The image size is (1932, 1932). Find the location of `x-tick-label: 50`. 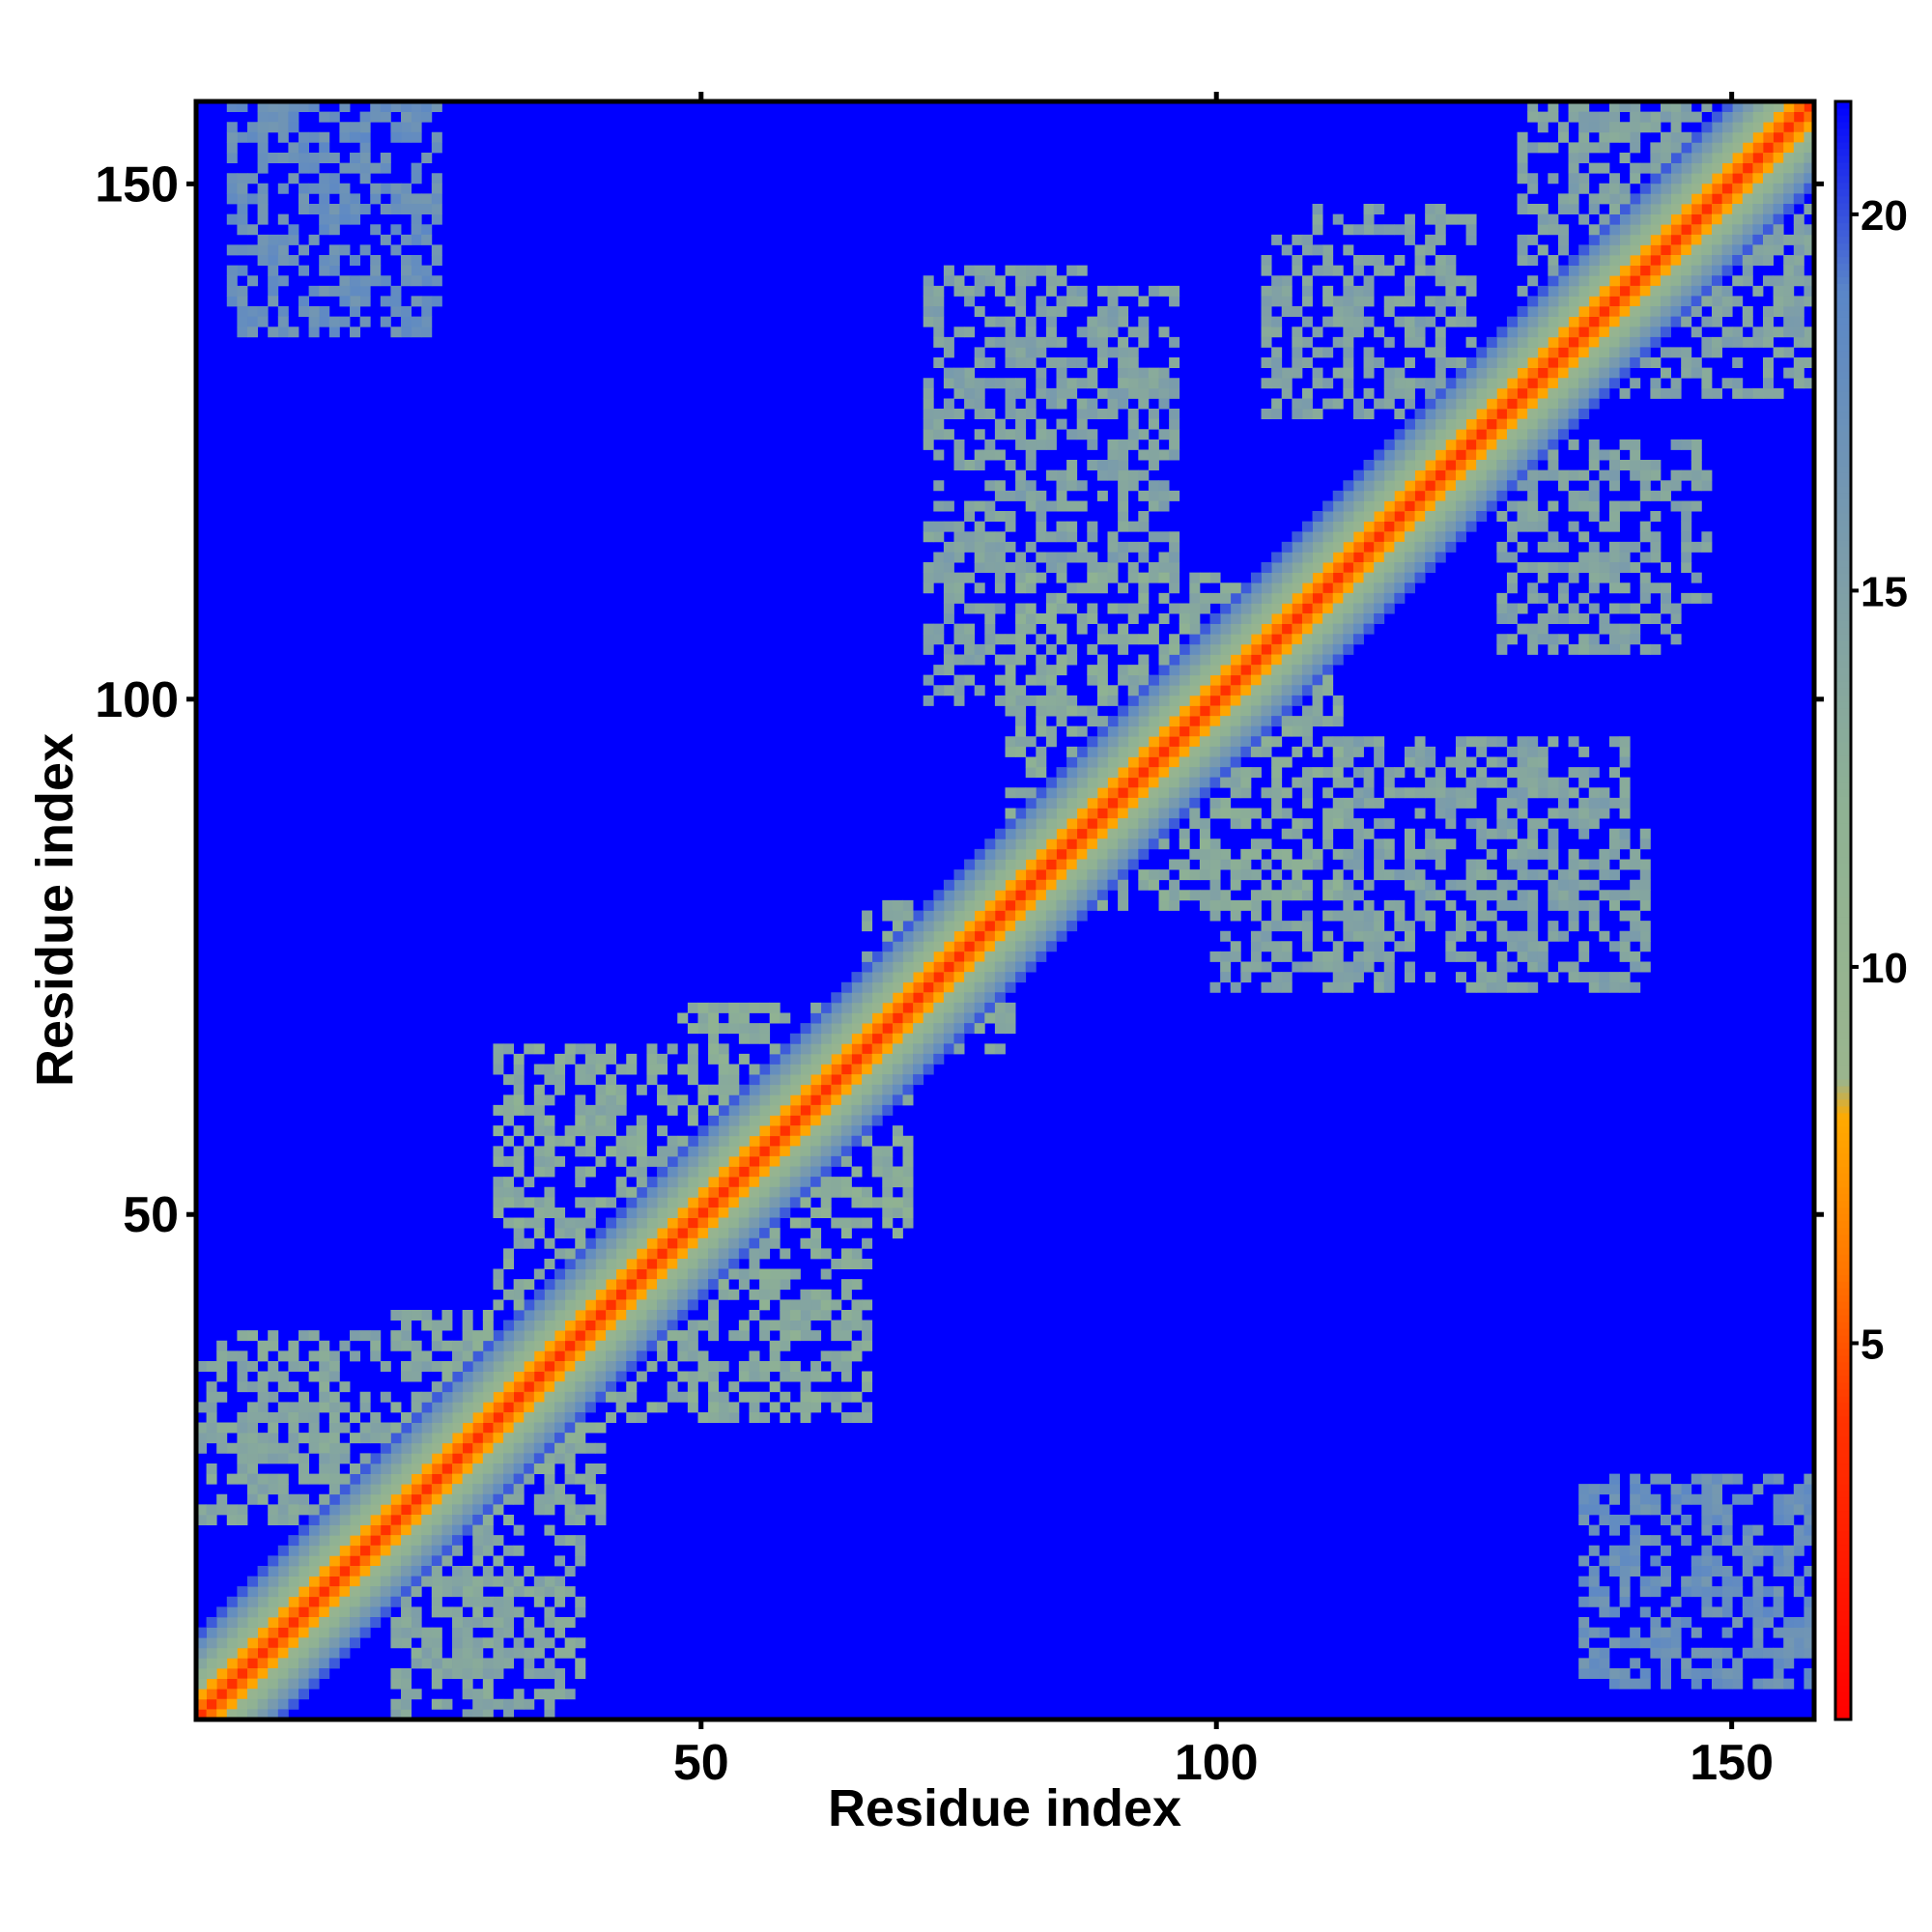

x-tick-label: 50 is located at coordinates (701, 1763).